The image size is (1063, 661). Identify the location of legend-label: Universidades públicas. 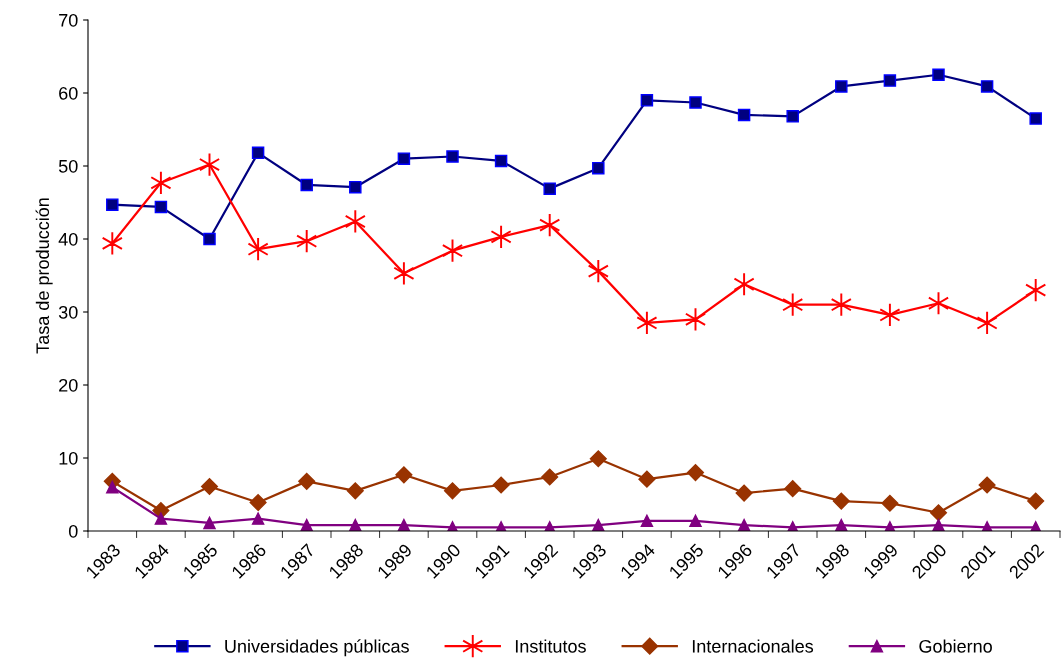
(317, 648).